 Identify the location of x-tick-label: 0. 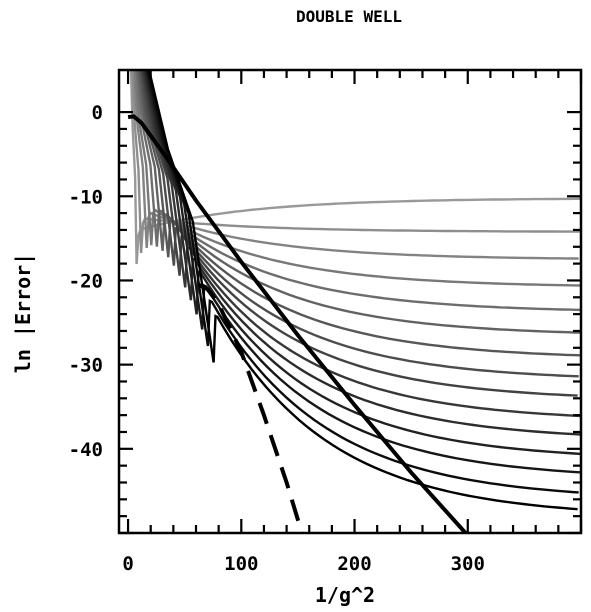
(127, 564).